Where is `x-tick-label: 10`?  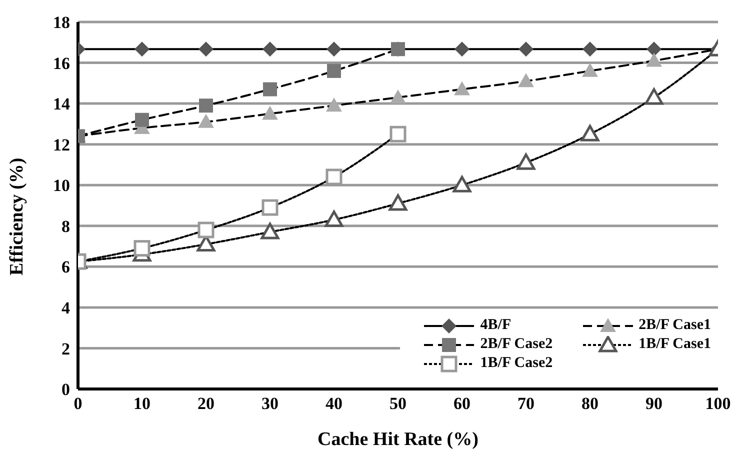
x-tick-label: 10 is located at coordinates (142, 404).